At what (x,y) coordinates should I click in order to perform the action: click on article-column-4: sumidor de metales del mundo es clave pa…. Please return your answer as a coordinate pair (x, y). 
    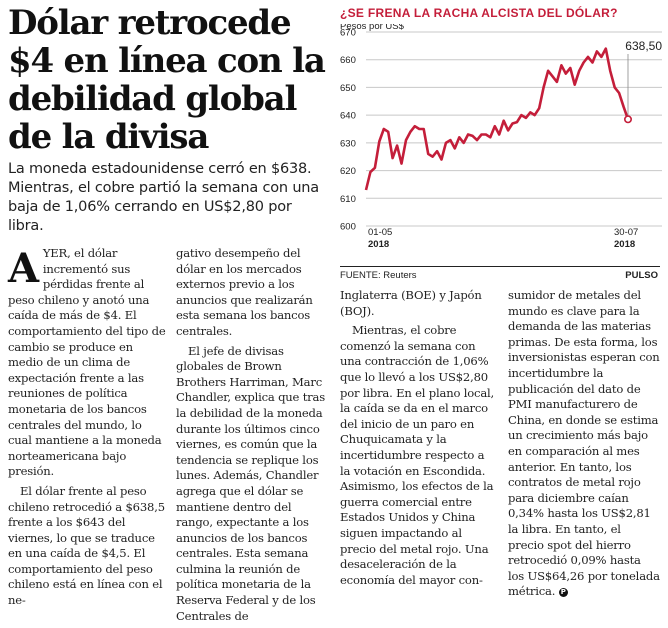
    Looking at the image, I should click on (584, 446).